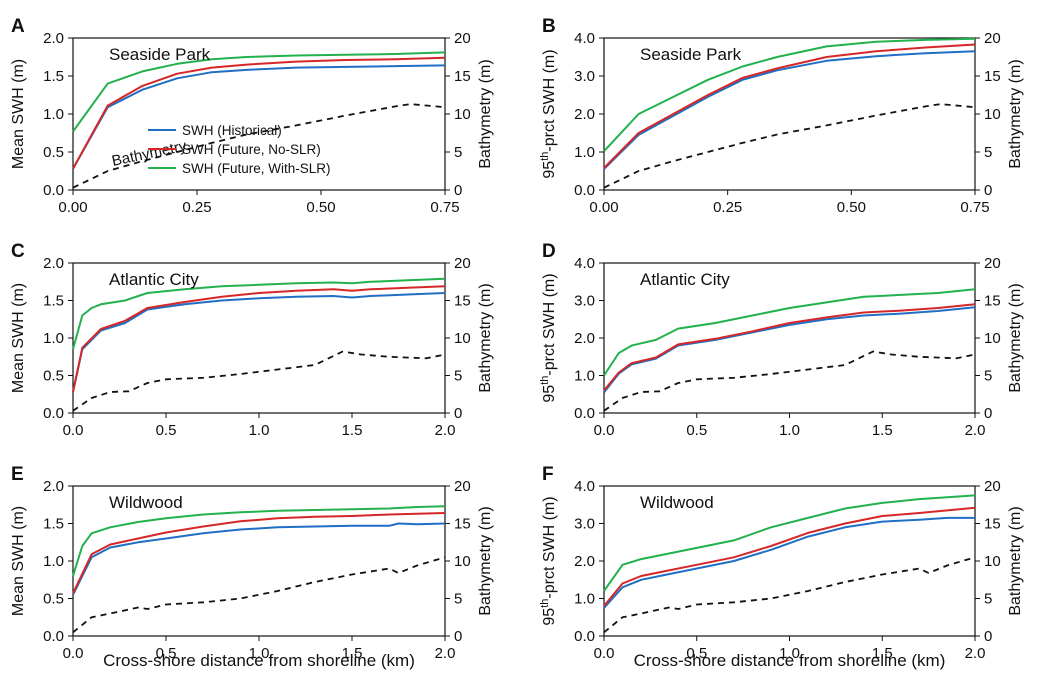 The width and height of the screenshot is (1037, 693). What do you see at coordinates (256, 168) in the screenshot?
I see `legend-label: SWH (Future, With-SLR)` at bounding box center [256, 168].